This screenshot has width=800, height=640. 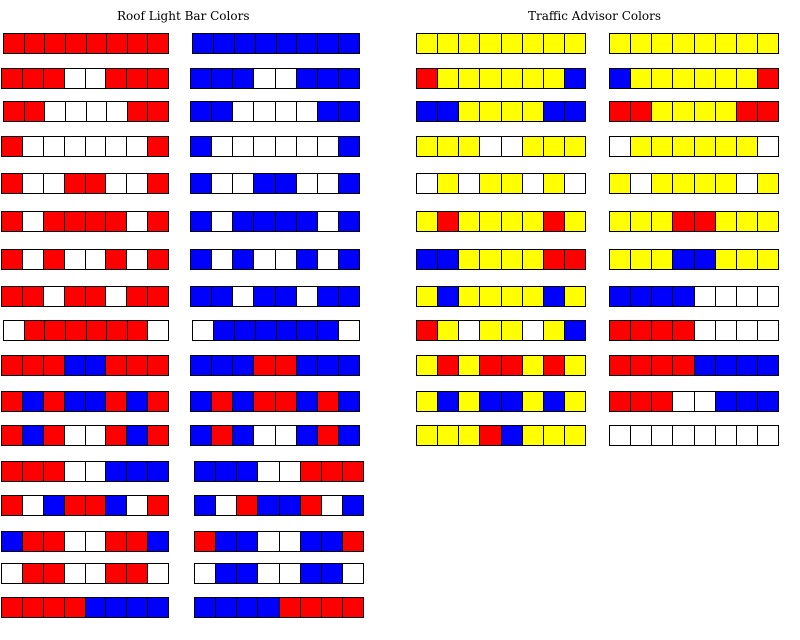 What do you see at coordinates (595, 16) in the screenshot?
I see `traffic-advisor-title: Traffic Advisor Colors` at bounding box center [595, 16].